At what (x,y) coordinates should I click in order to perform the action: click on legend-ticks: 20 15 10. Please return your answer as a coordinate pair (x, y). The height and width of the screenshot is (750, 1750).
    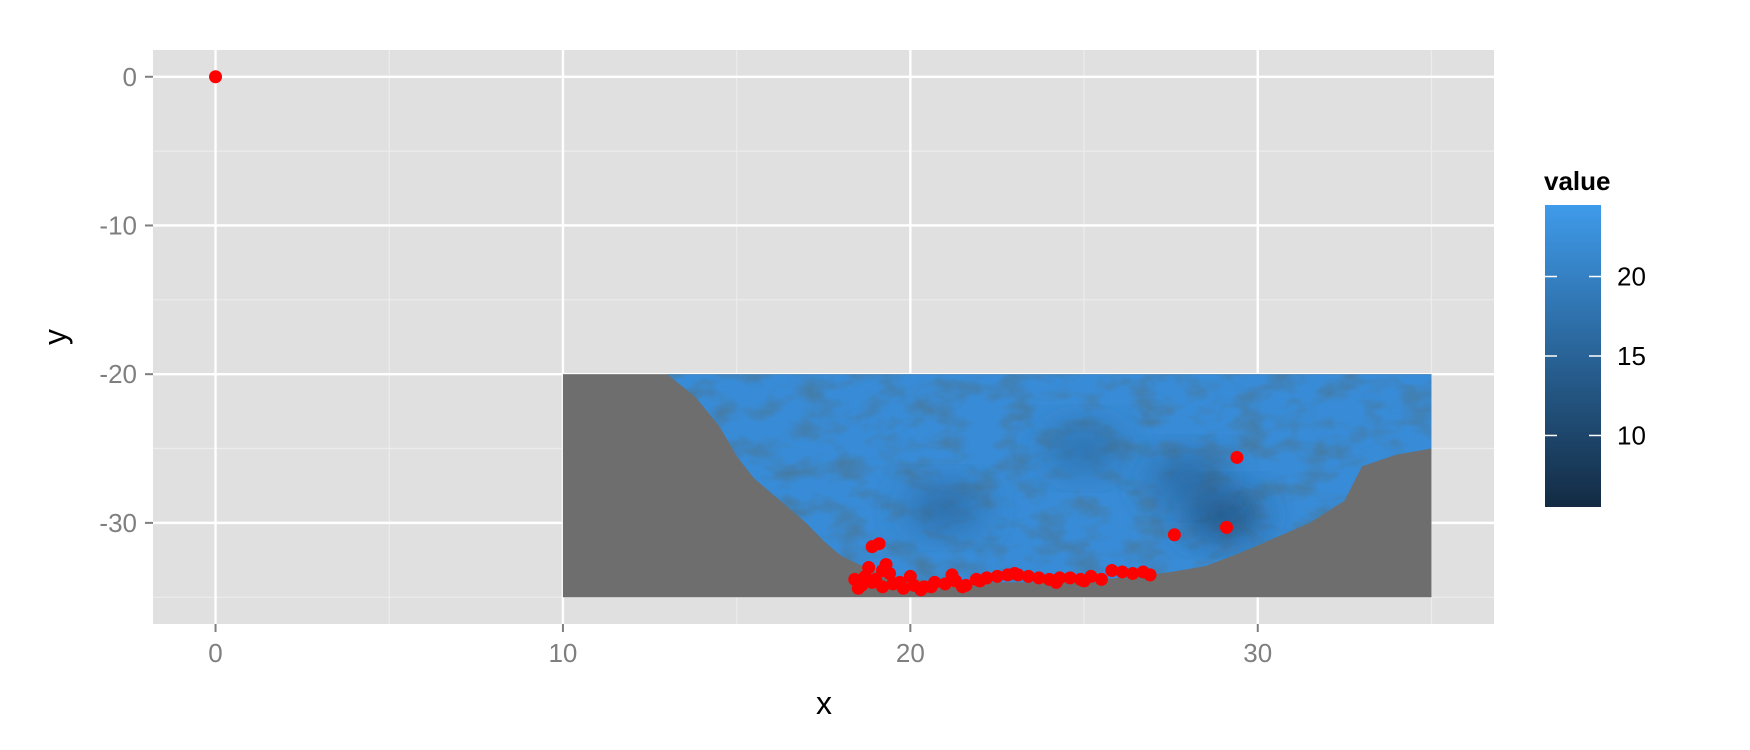
    Looking at the image, I should click on (1595, 356).